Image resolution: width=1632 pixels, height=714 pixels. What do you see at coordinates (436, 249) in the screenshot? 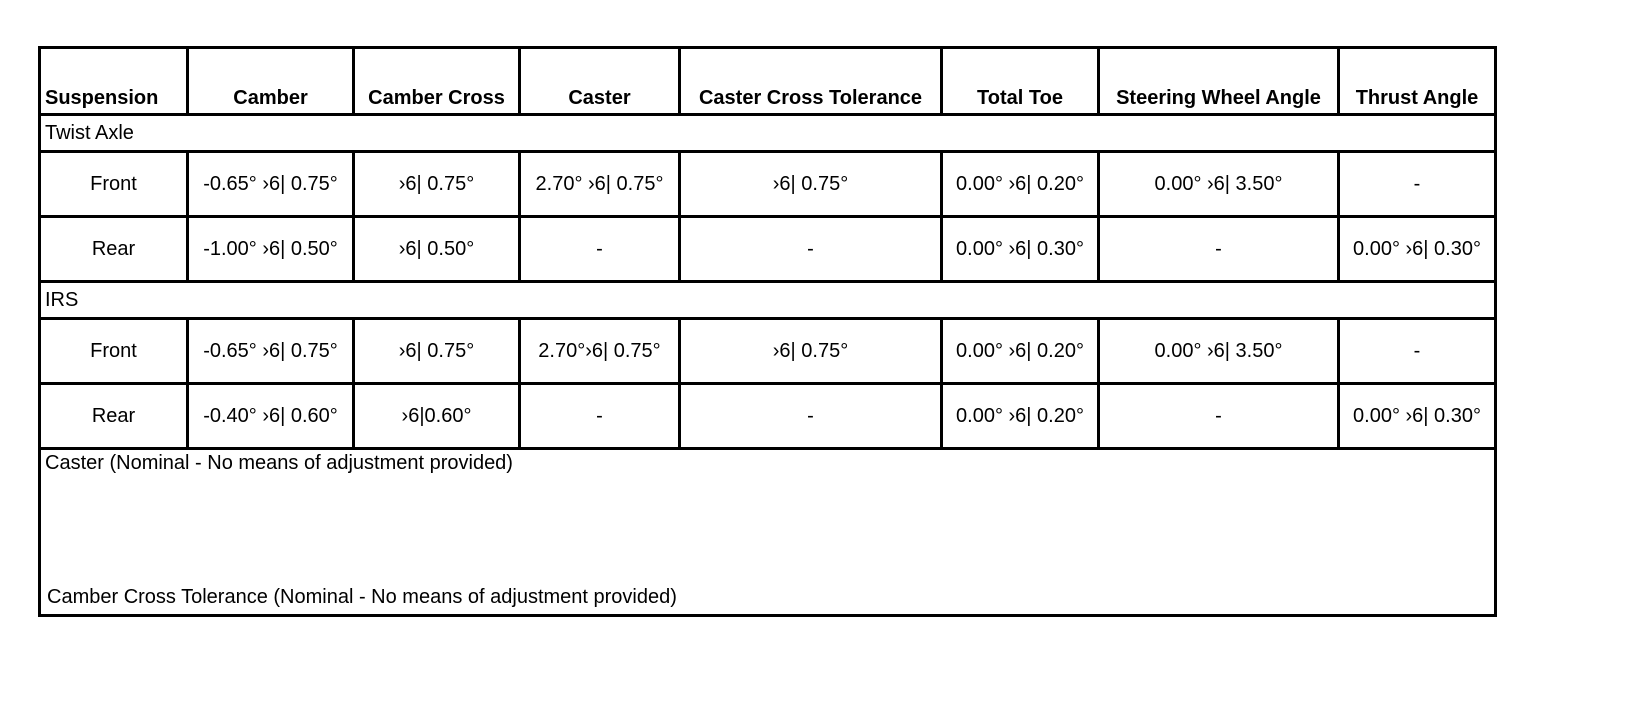
I see `table-cell: ›6| 0.50°` at bounding box center [436, 249].